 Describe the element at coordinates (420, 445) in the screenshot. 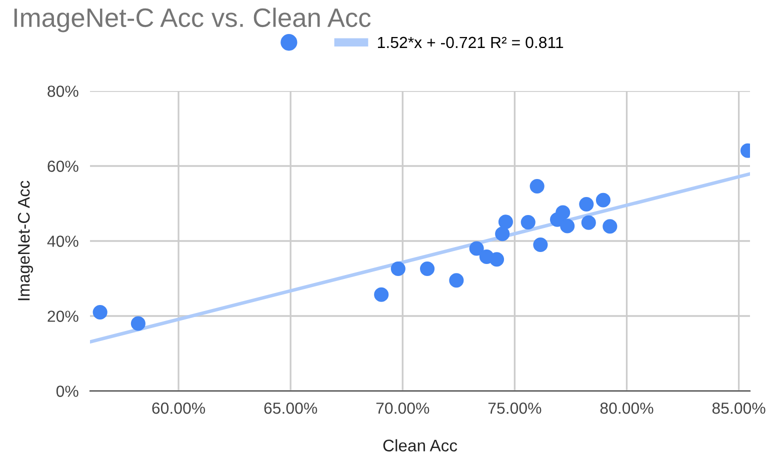

I see `x-axis-title: Clean Acc` at that location.